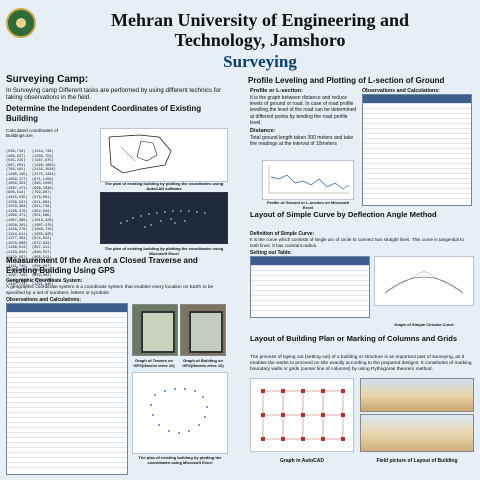  I want to click on coordinate-item: (1197,774), so click(17, 285).